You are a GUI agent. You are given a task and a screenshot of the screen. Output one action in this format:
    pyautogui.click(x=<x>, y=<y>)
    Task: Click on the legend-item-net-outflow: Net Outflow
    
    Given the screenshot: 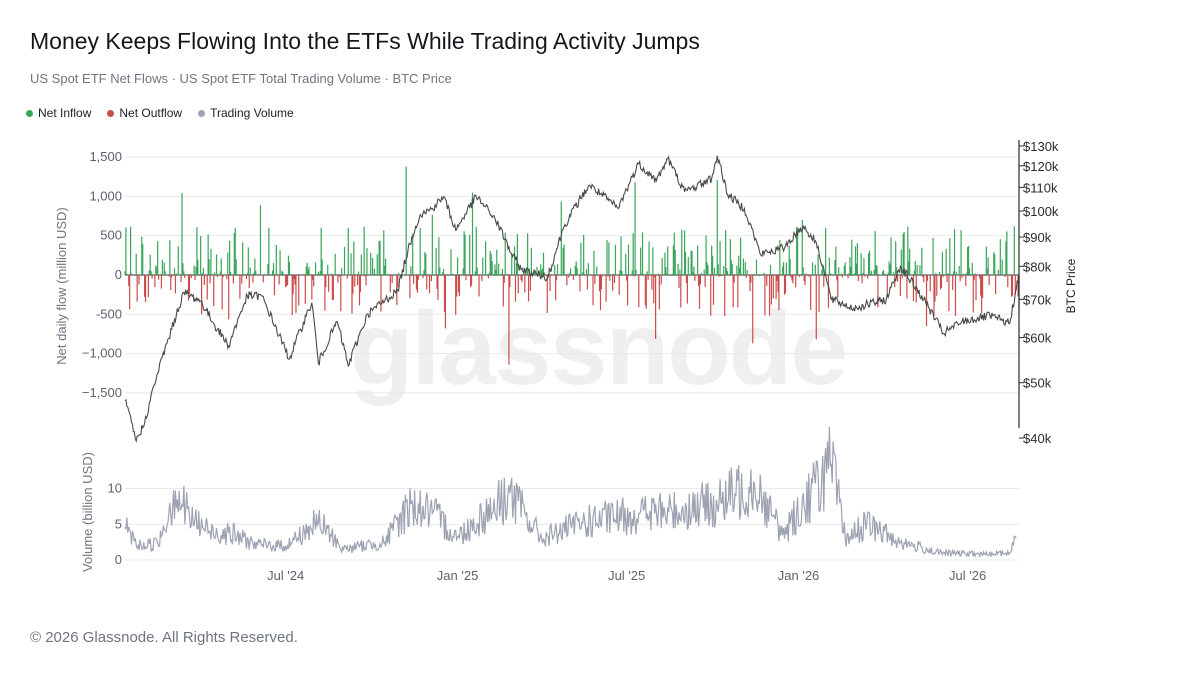 What is the action you would take?
    pyautogui.click(x=144, y=113)
    